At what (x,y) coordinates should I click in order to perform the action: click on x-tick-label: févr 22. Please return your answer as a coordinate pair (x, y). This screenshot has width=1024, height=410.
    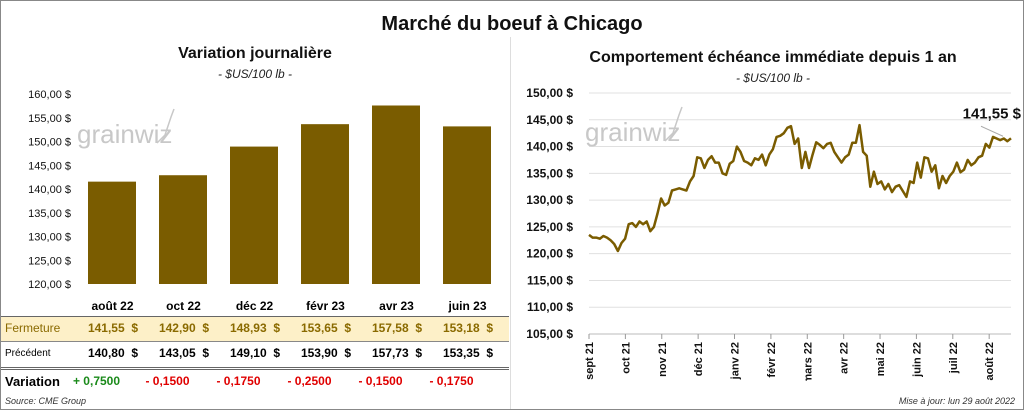
    Looking at the image, I should click on (772, 359).